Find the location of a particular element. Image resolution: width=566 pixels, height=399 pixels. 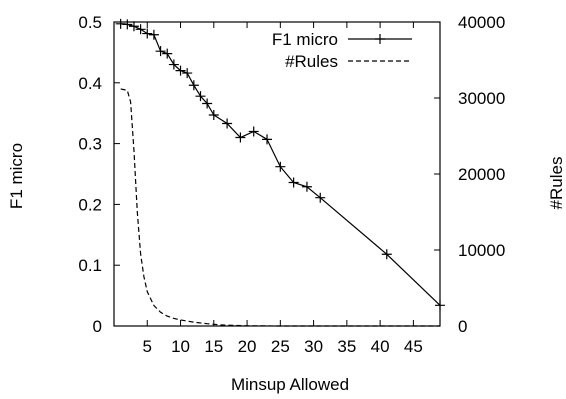

x-tick-label: 15 is located at coordinates (213, 346).